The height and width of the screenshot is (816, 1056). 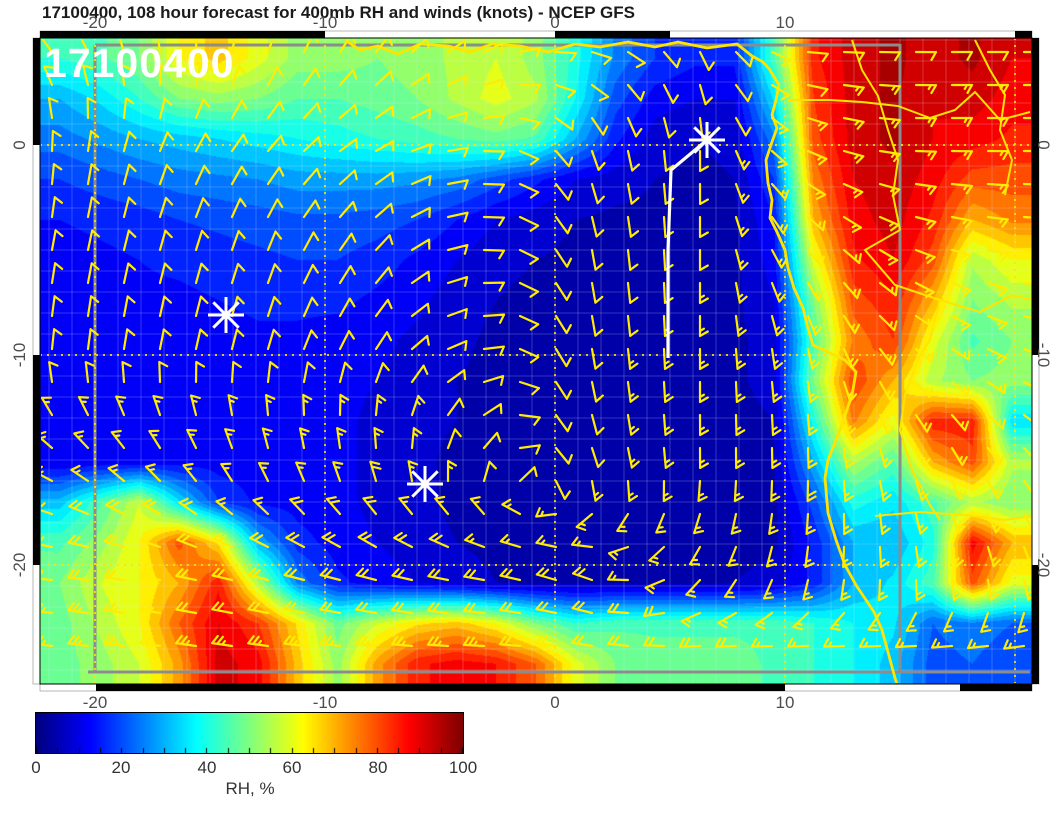 I want to click on lat-tick-right-0: 0, so click(x=1043, y=145).